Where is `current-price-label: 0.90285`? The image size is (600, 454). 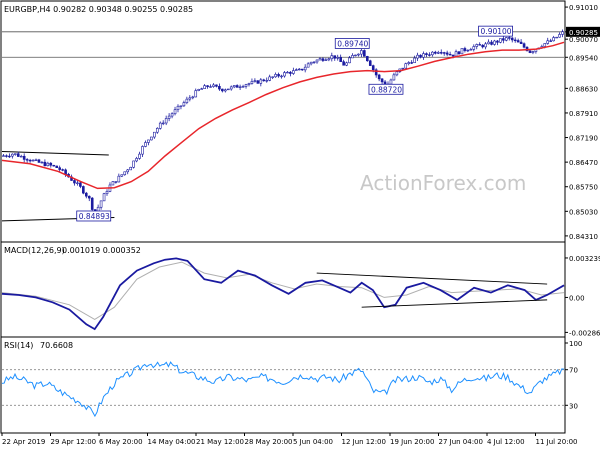 current-price-label: 0.90285 is located at coordinates (583, 33).